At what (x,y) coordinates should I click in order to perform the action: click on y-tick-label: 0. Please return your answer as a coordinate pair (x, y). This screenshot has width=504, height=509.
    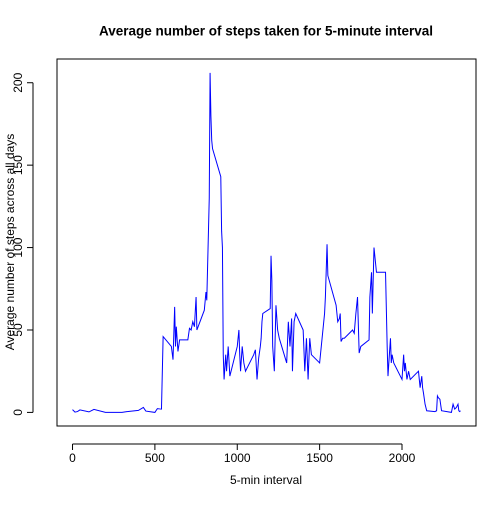
    Looking at the image, I should click on (18, 412).